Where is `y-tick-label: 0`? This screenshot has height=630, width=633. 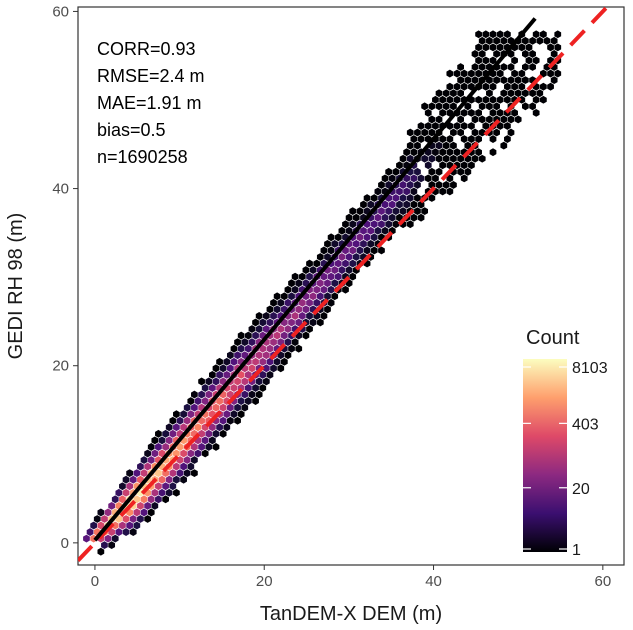
y-tick-label: 0 is located at coordinates (65, 543).